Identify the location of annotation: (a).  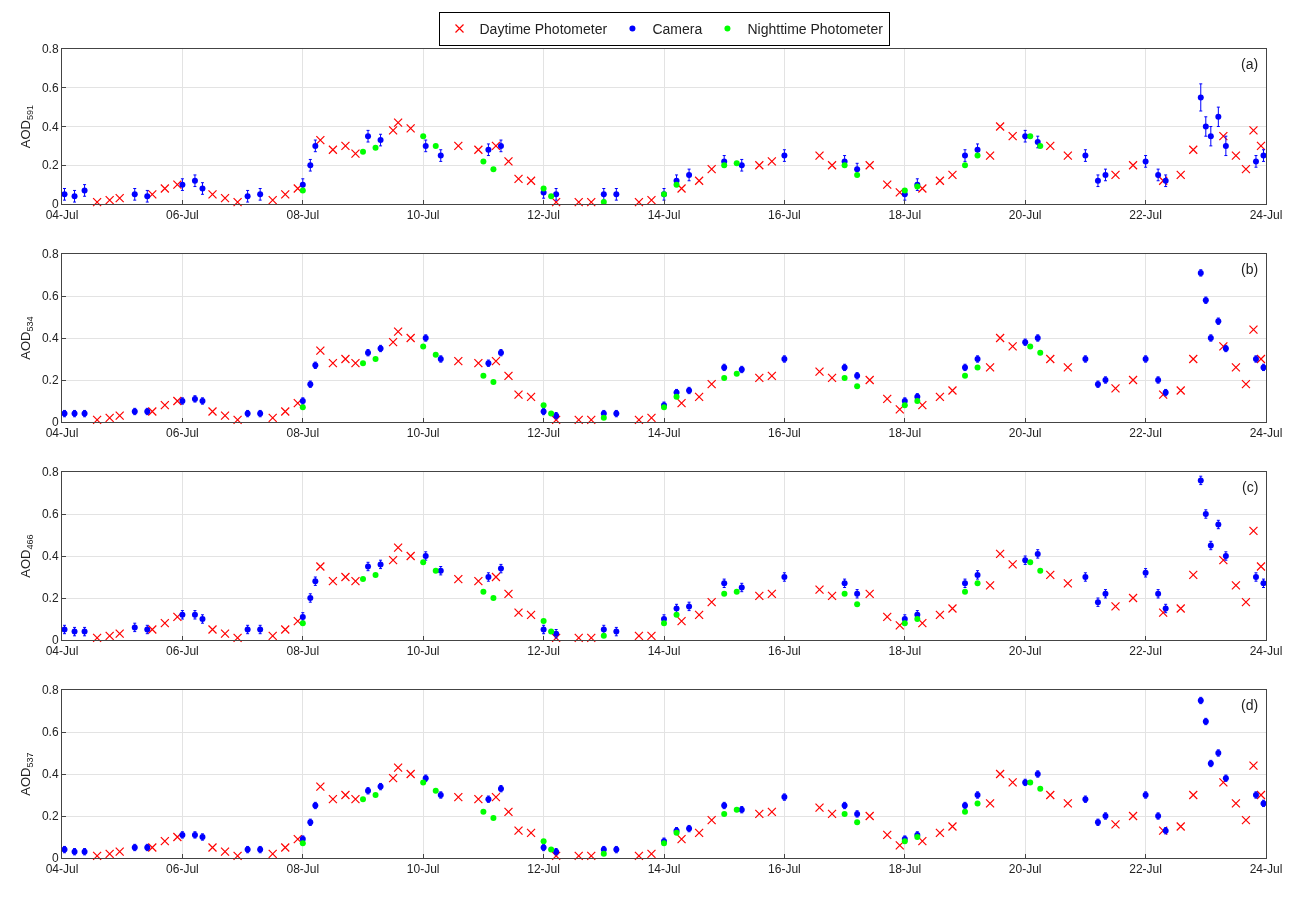
(1250, 64).